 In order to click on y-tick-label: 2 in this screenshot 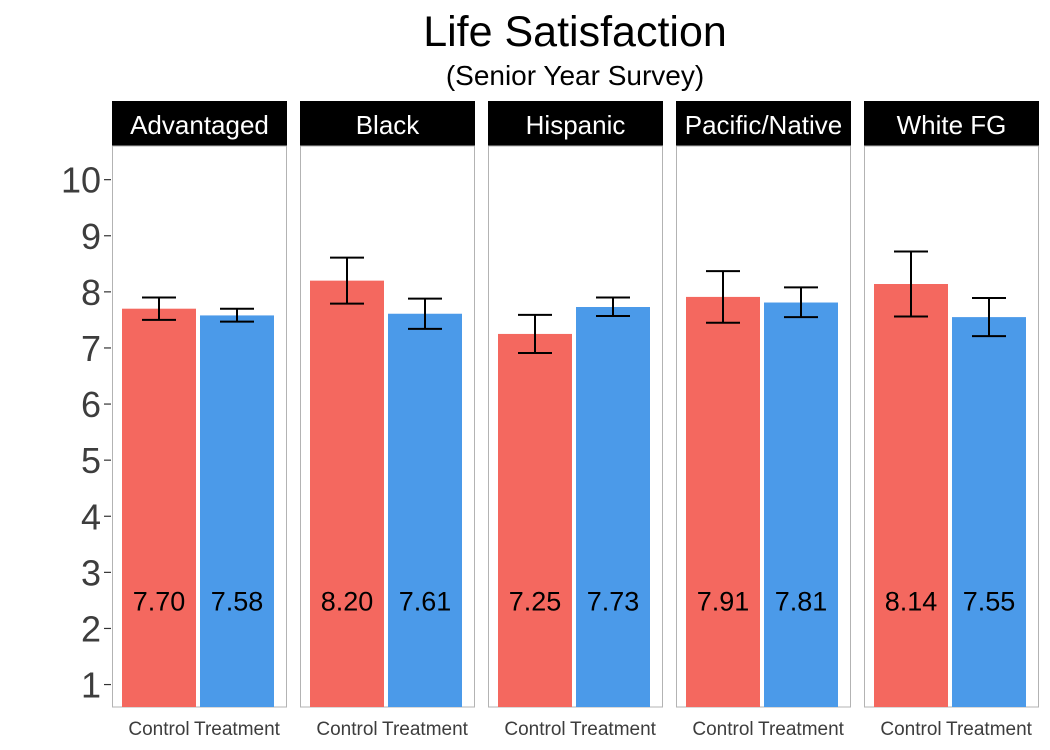, I will do `click(91, 628)`.